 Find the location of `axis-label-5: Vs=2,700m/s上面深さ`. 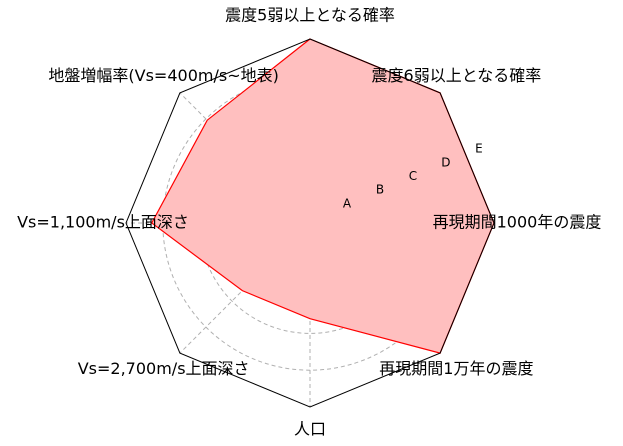

axis-label-5: Vs=2,700m/s上面深さ is located at coordinates (164, 368).